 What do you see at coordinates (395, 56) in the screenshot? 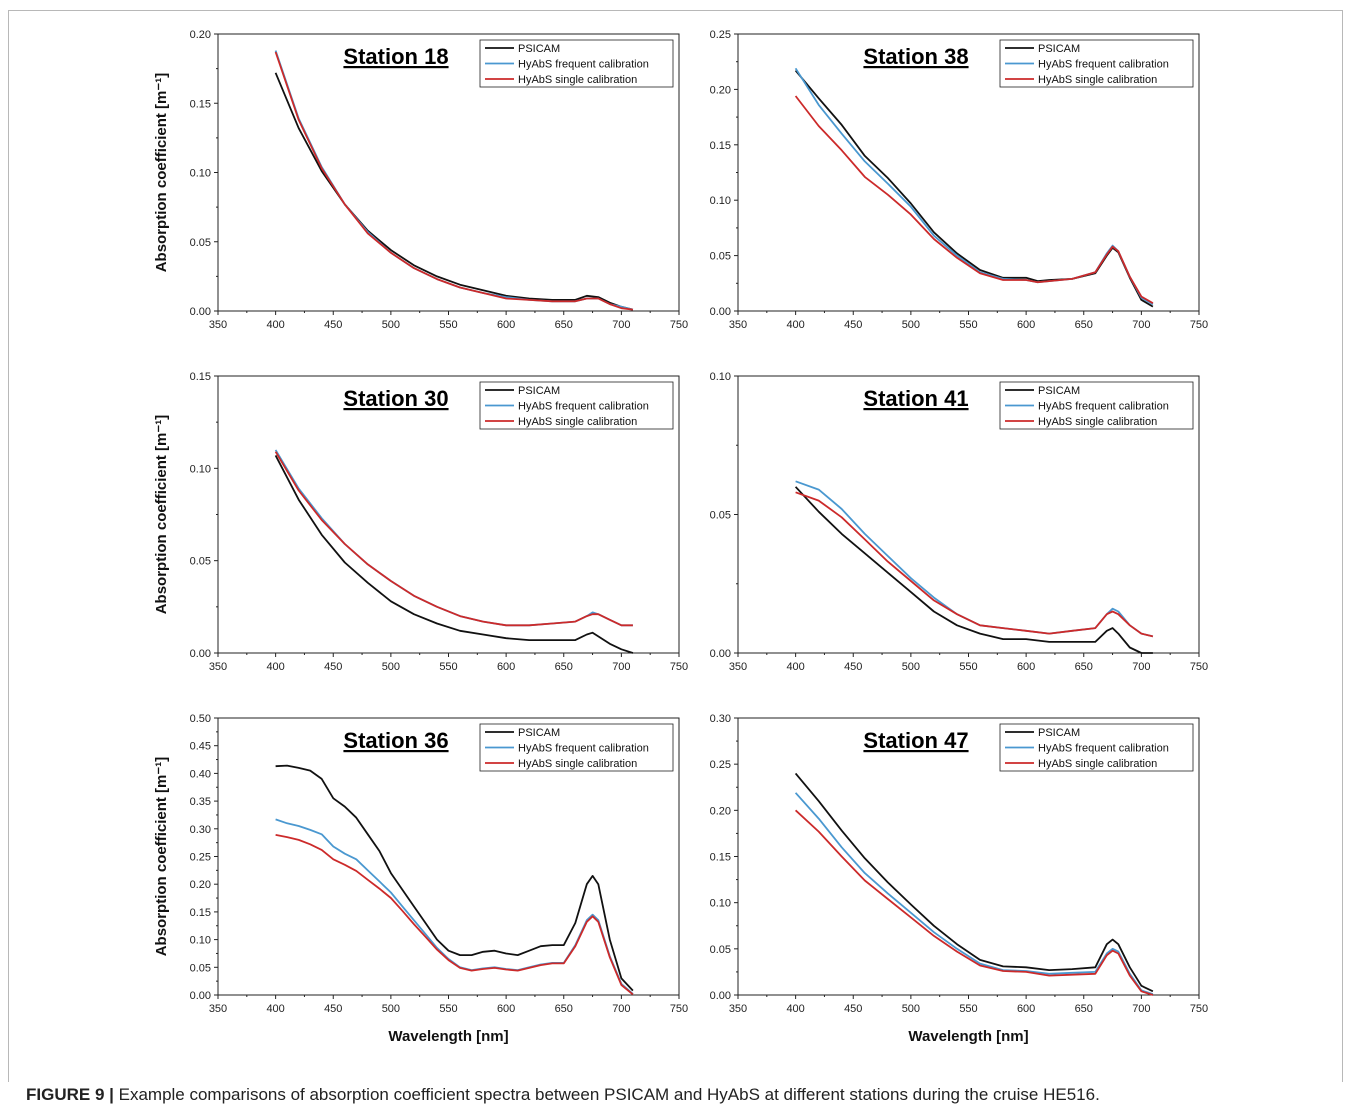
I see `panel-title: Station 18` at bounding box center [395, 56].